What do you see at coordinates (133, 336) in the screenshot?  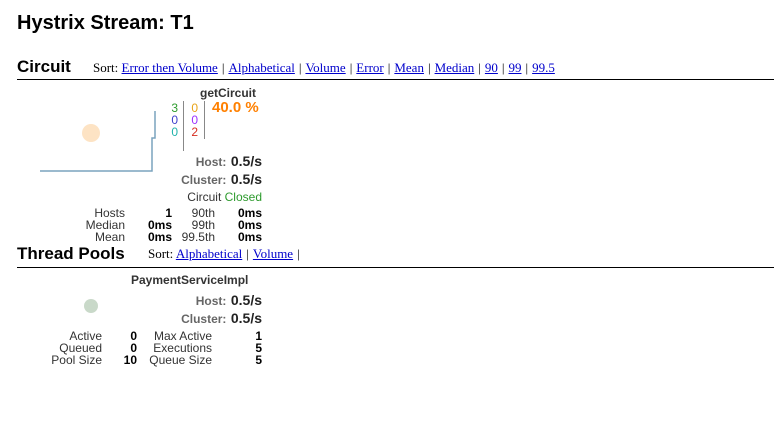 I see `active-value: 0` at bounding box center [133, 336].